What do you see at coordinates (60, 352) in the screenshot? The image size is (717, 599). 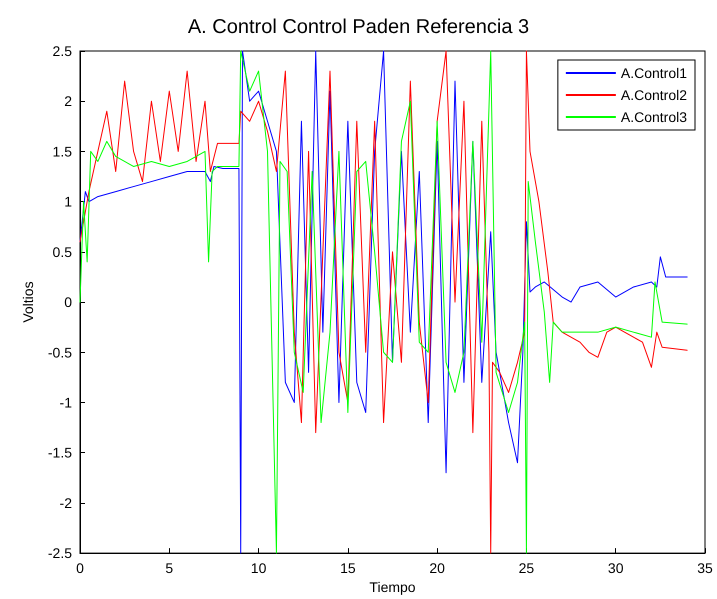 I see `y-tick-label: -0.5` at bounding box center [60, 352].